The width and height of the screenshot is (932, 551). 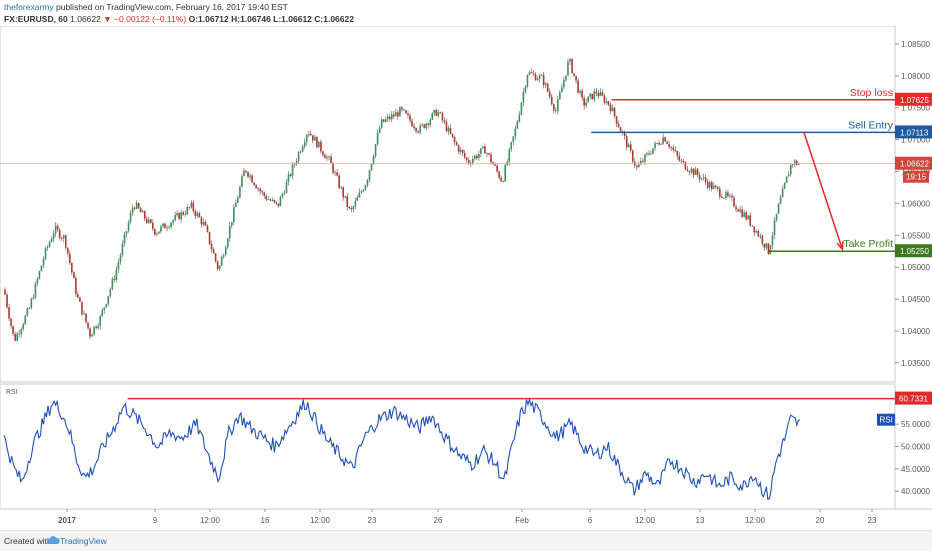 I want to click on time-tick-label: 6, so click(x=590, y=520).